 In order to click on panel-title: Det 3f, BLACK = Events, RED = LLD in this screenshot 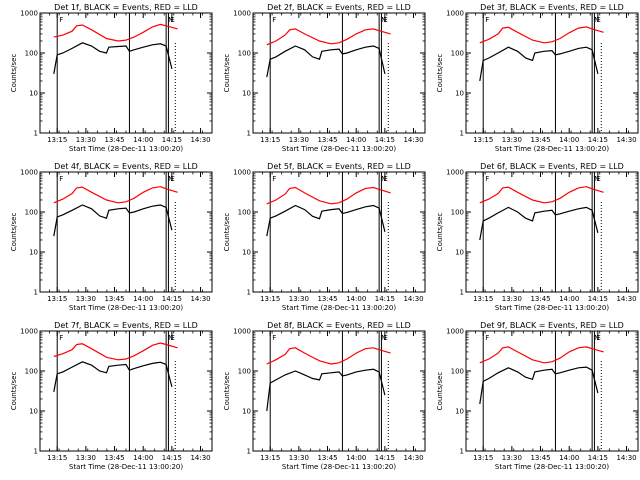, I will do `click(552, 7)`.